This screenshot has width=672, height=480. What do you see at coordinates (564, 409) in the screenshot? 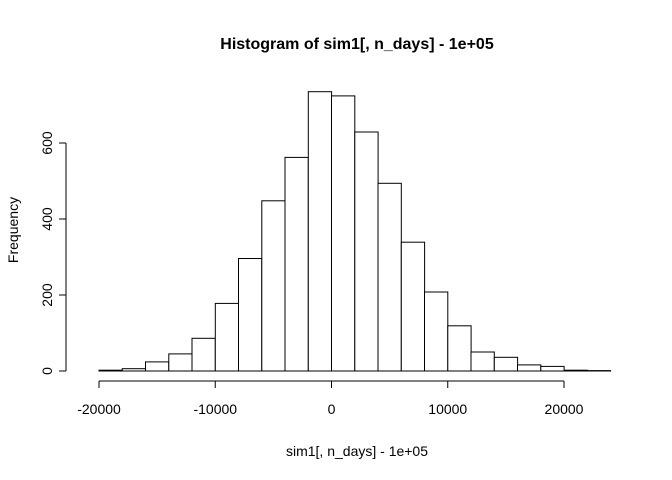
I see `x-tick-label: 20000` at bounding box center [564, 409].